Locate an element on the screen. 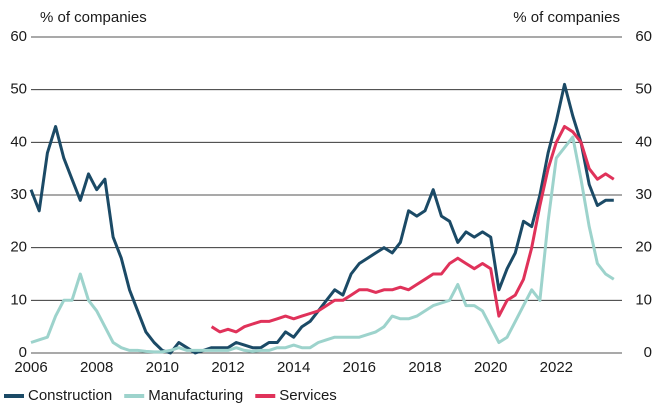 The width and height of the screenshot is (654, 408). legend-label: Construction is located at coordinates (70, 395).